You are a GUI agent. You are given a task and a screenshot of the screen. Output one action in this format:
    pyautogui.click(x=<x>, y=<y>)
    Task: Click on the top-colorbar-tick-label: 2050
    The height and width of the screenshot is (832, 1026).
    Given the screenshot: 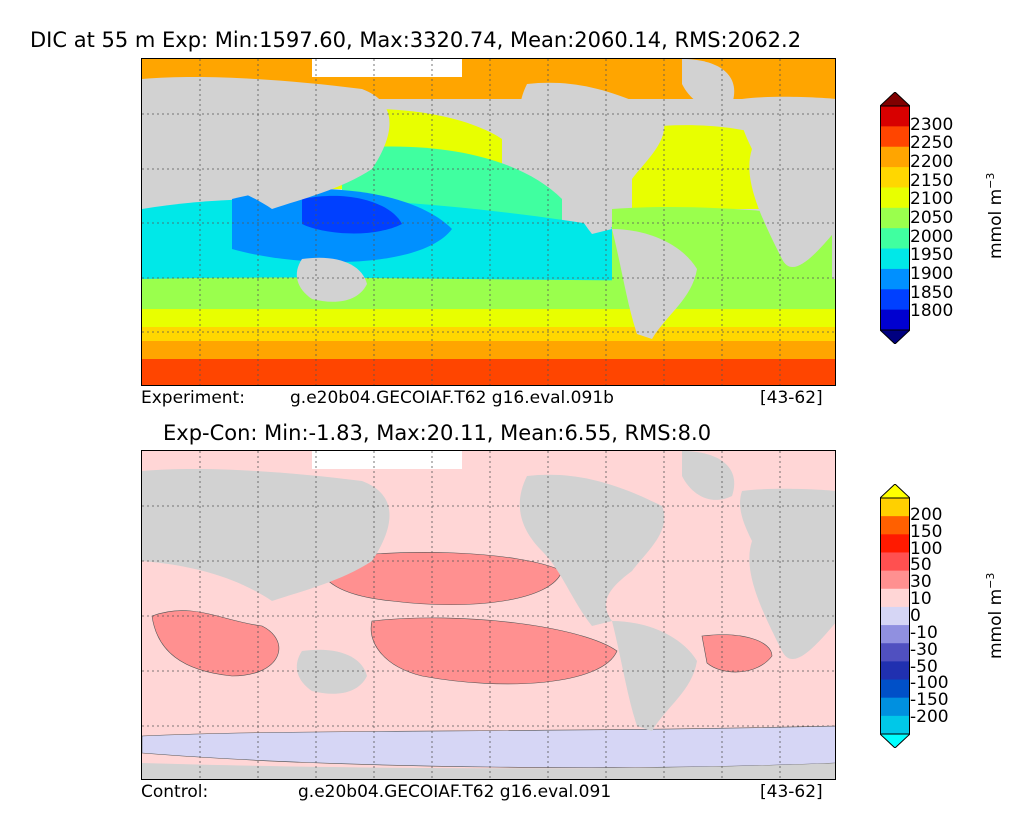 What is the action you would take?
    pyautogui.click(x=932, y=218)
    